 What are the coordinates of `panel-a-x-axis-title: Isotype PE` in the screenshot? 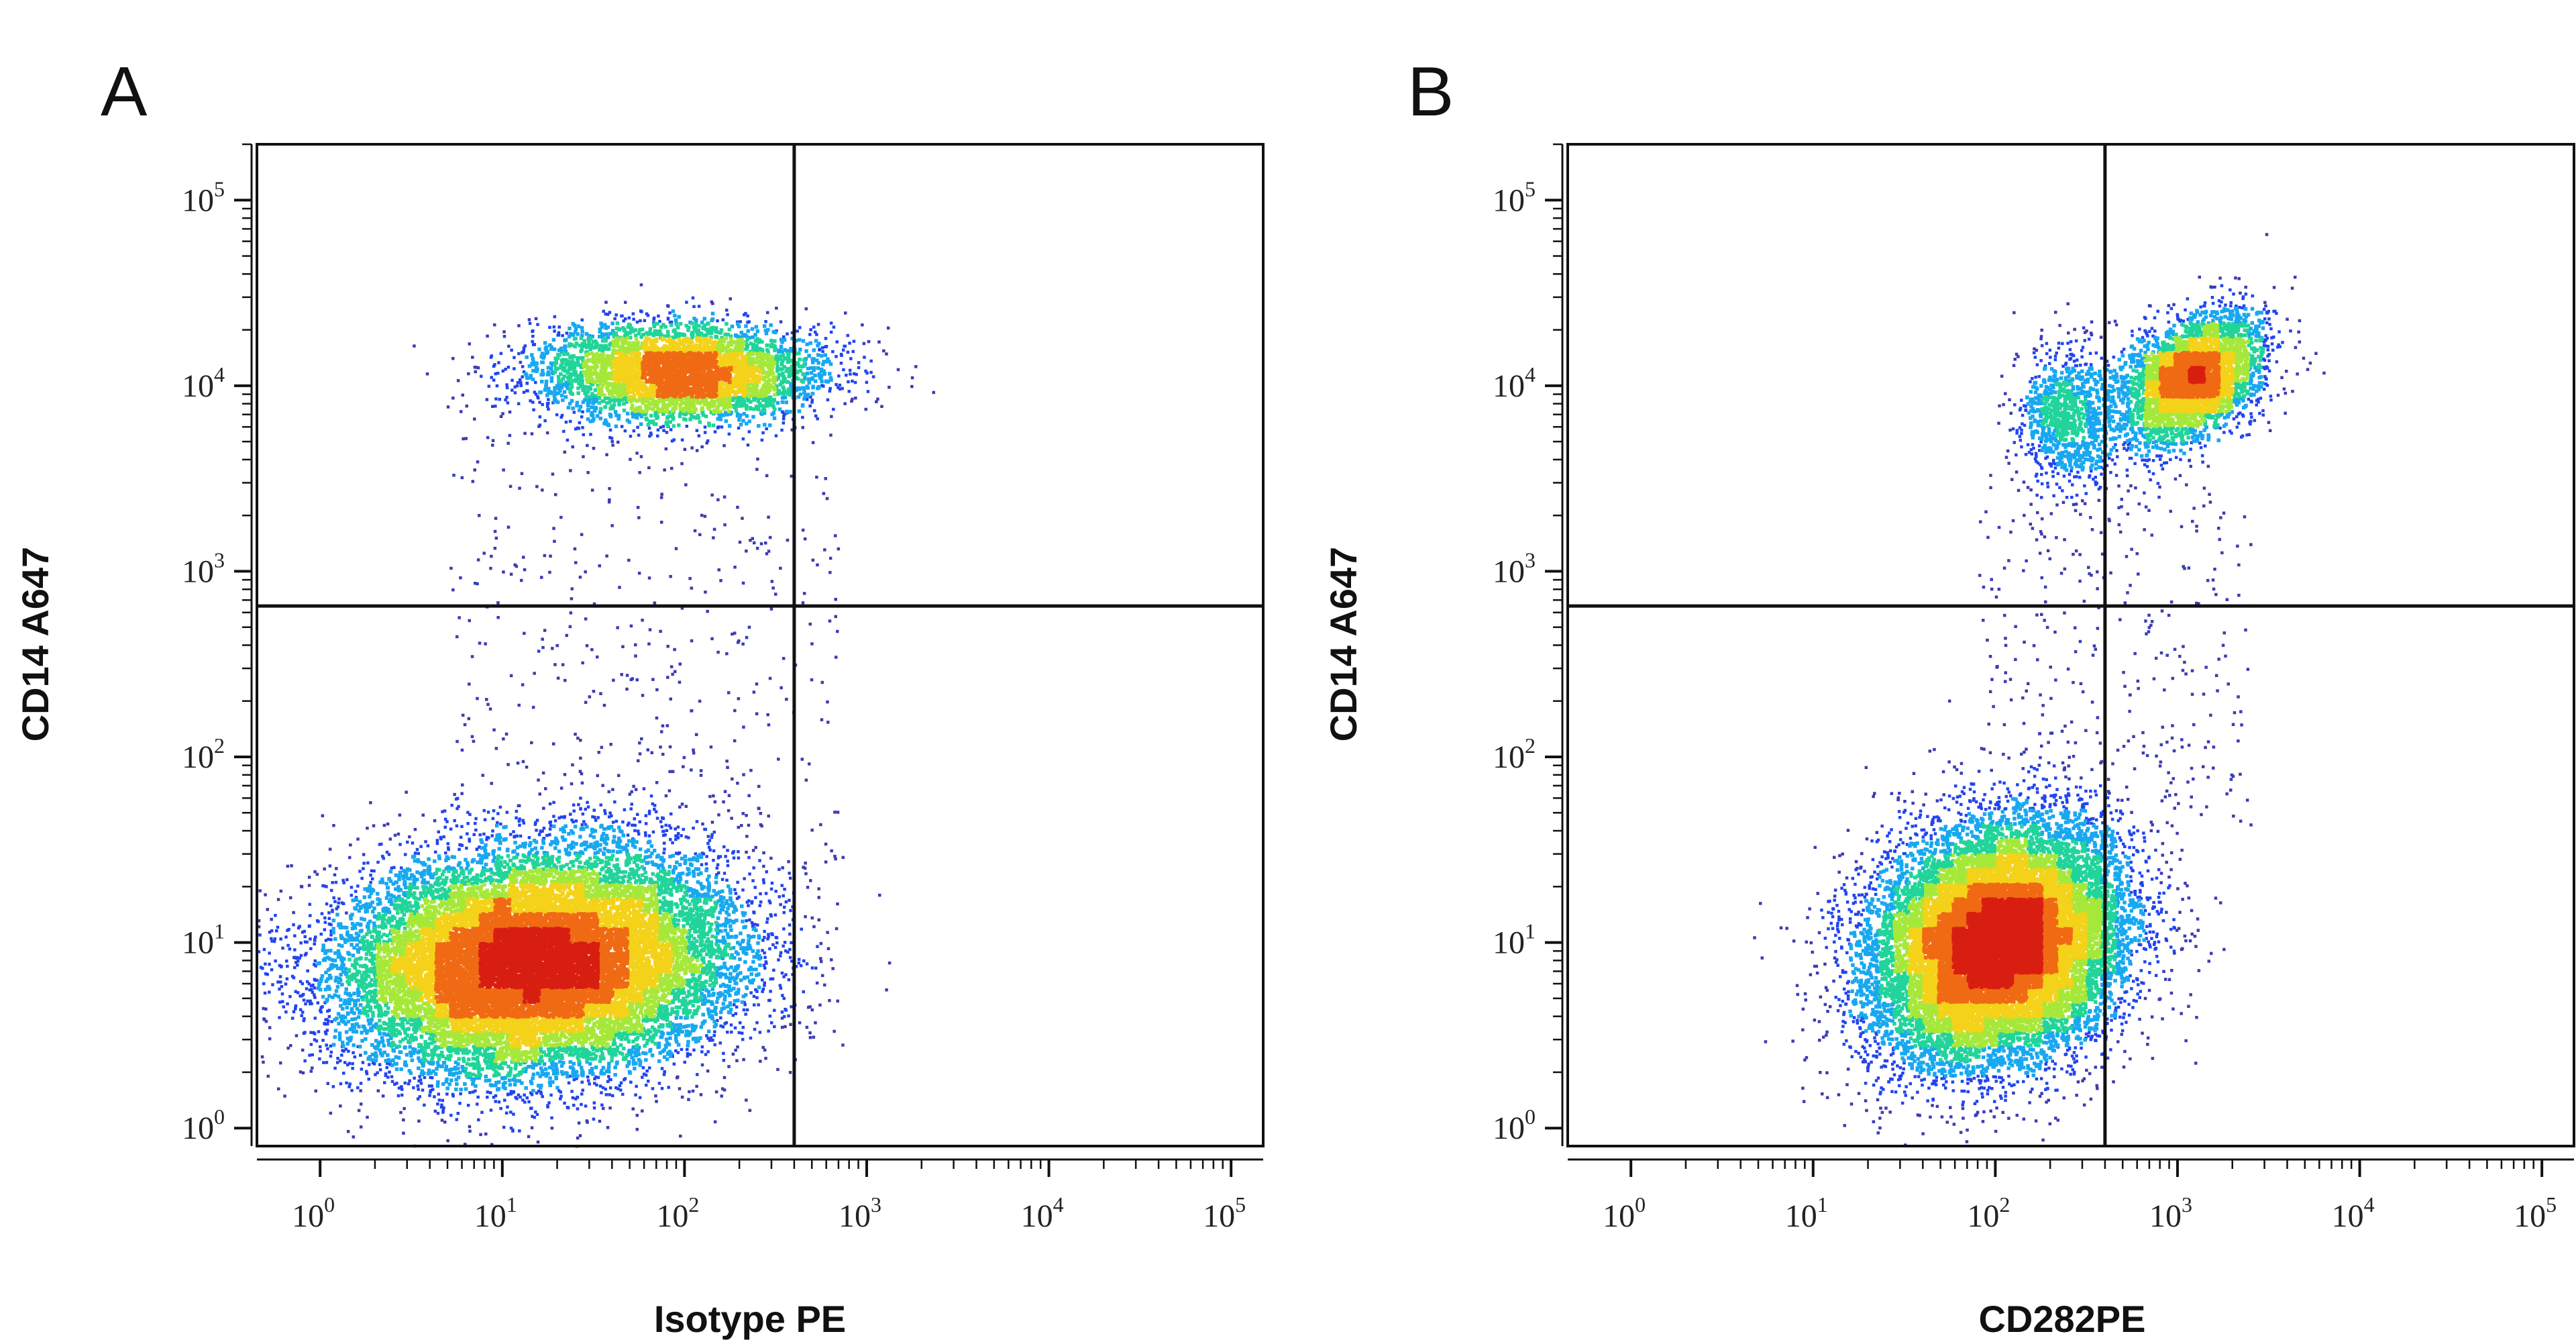 It's located at (750, 1319).